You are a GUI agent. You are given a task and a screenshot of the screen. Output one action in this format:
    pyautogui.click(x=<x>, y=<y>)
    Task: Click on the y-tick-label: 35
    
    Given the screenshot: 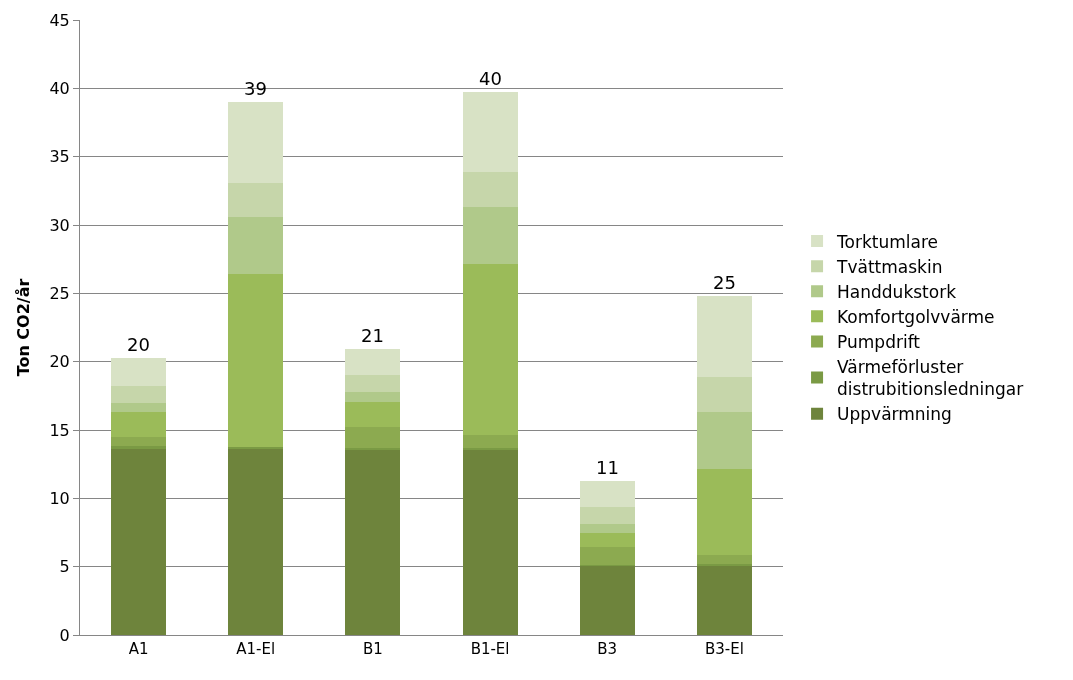 What is the action you would take?
    pyautogui.click(x=59, y=157)
    